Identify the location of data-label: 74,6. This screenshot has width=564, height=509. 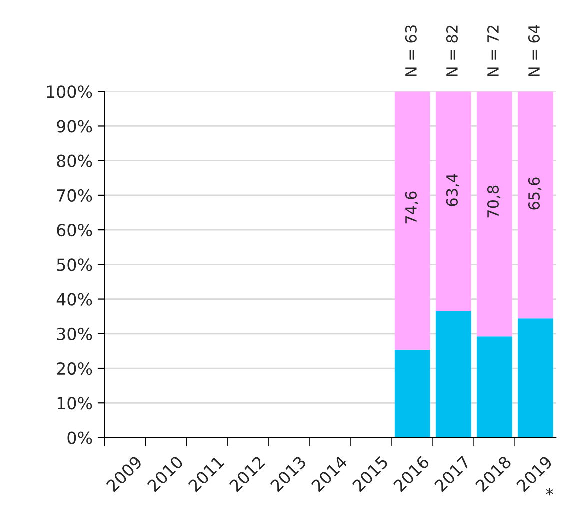
(412, 208).